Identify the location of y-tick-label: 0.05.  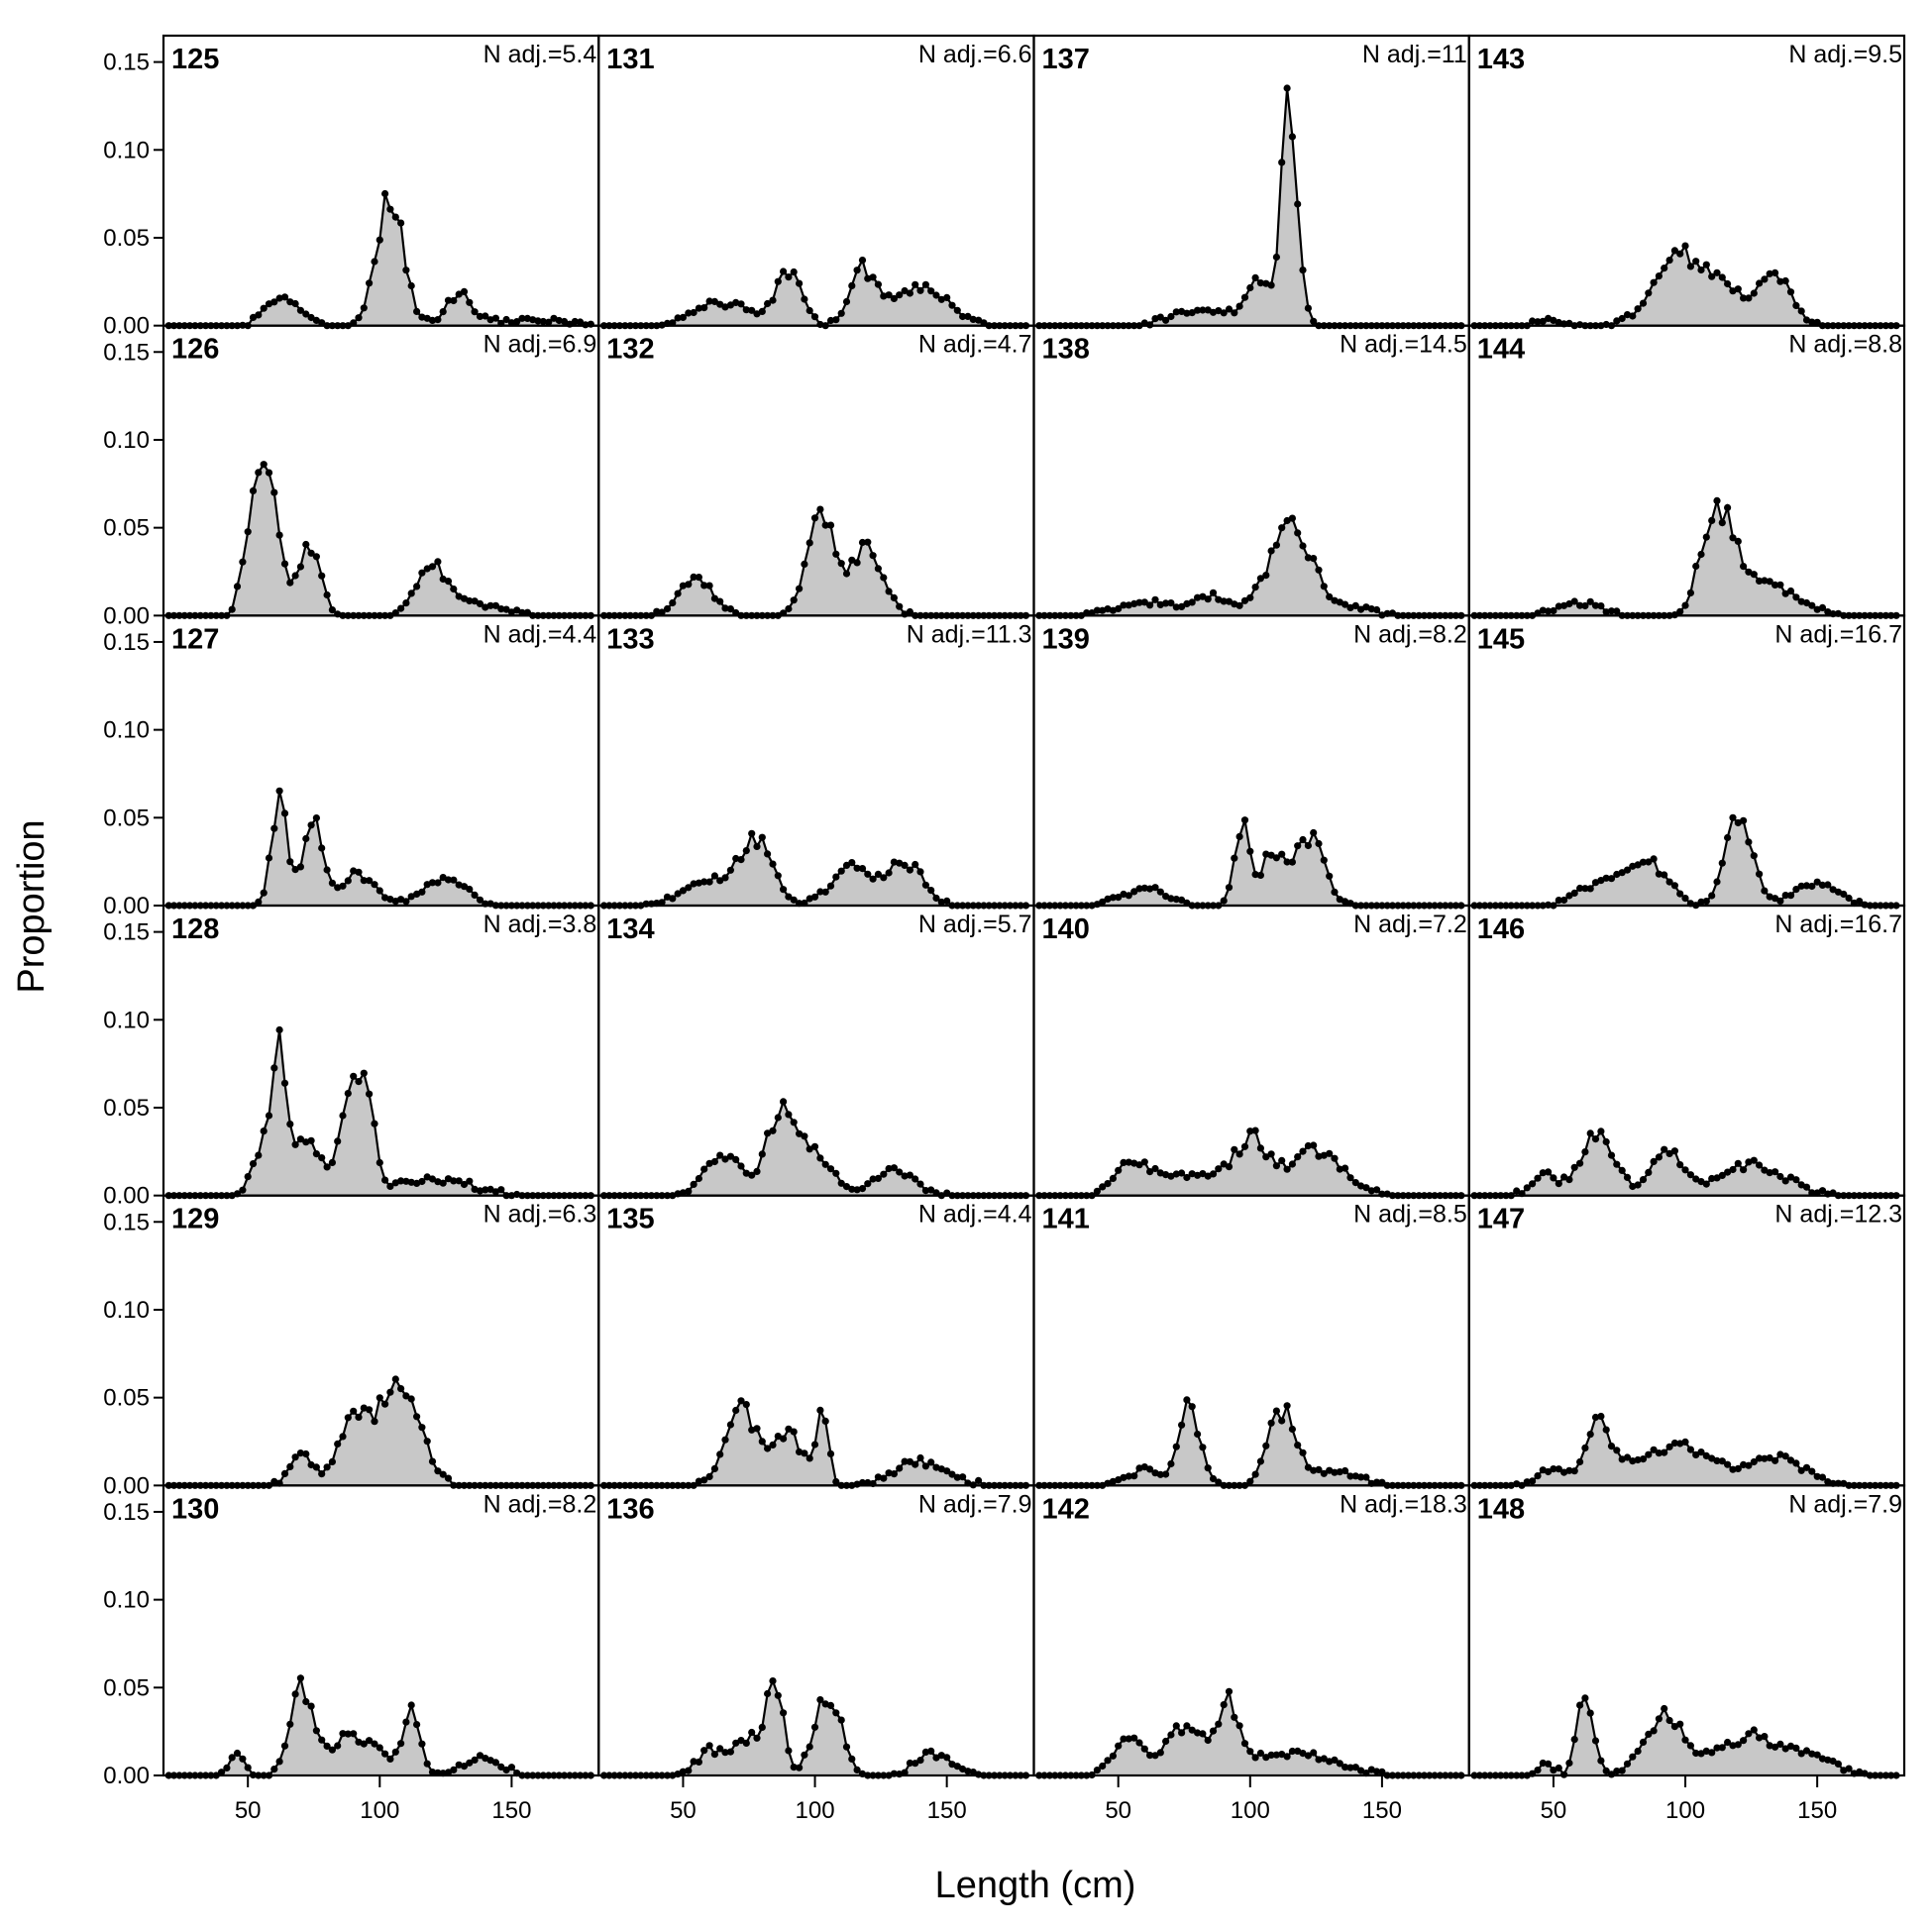
(127, 1399).